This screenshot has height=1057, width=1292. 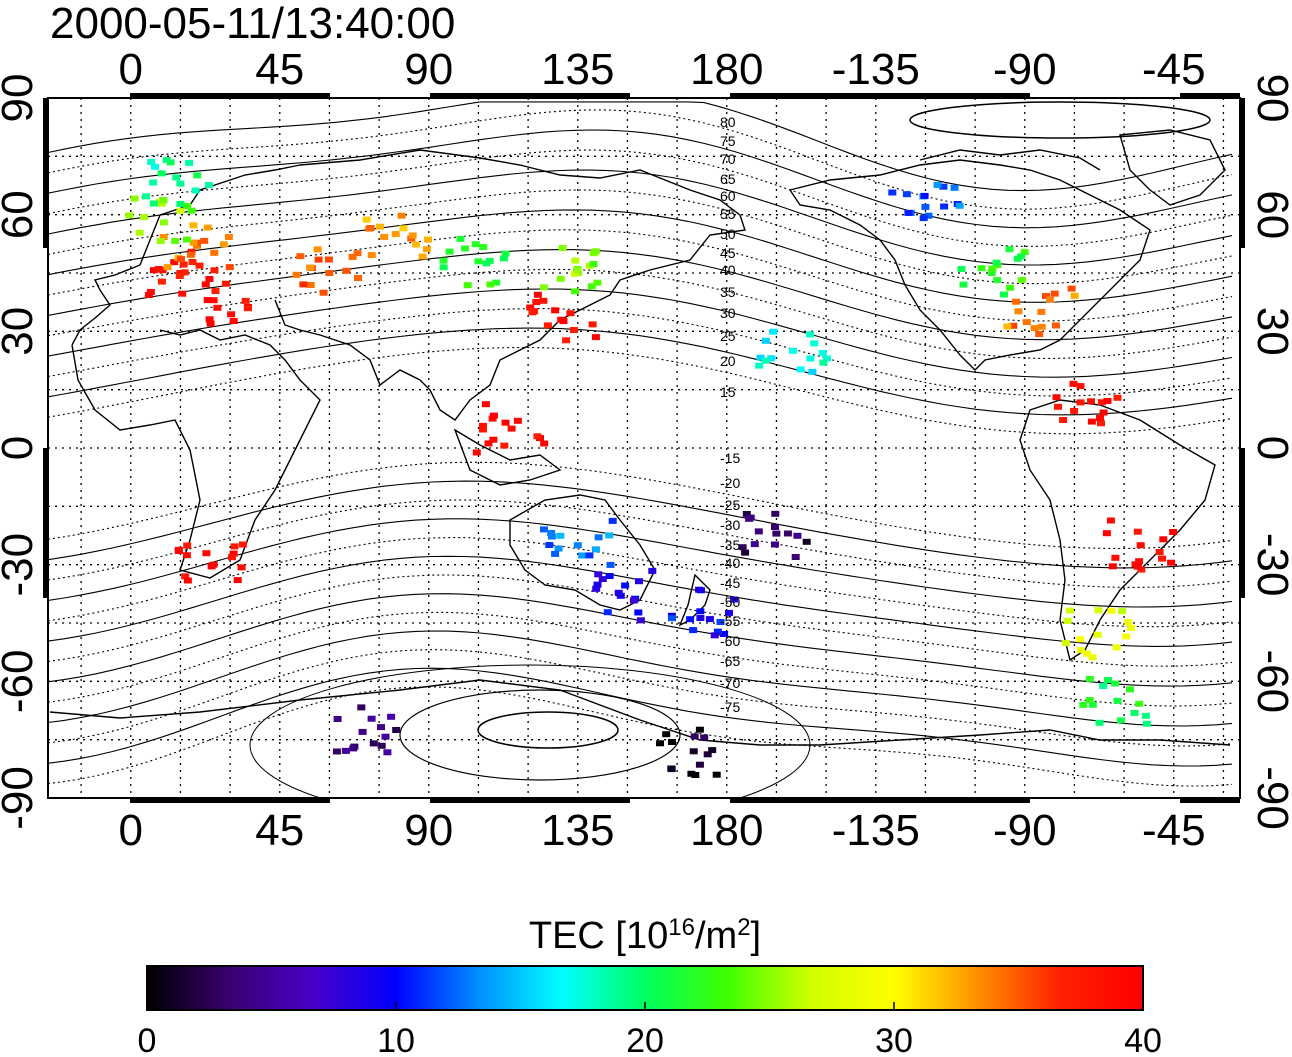 I want to click on lon-tick-bottom: 180, so click(x=726, y=830).